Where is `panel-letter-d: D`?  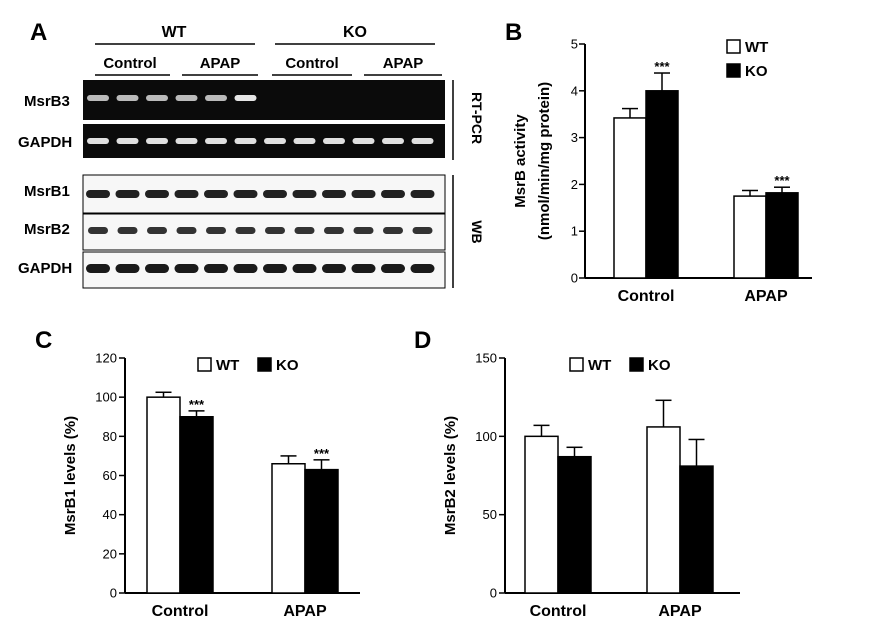
panel-letter-d: D is located at coordinates (422, 340).